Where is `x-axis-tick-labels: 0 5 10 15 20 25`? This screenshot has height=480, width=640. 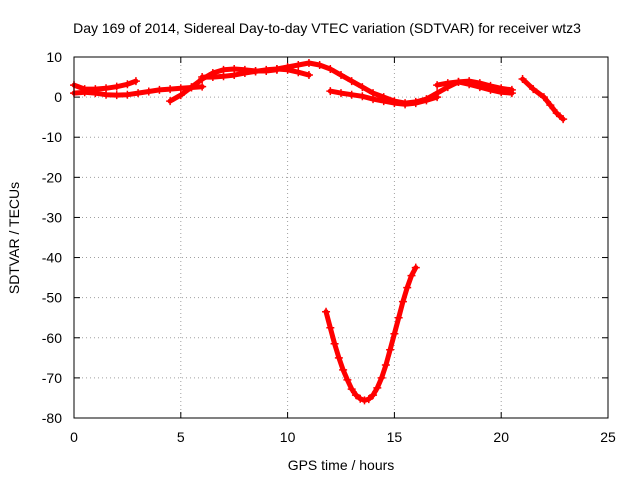 x-axis-tick-labels: 0 5 10 15 20 25 is located at coordinates (343, 437).